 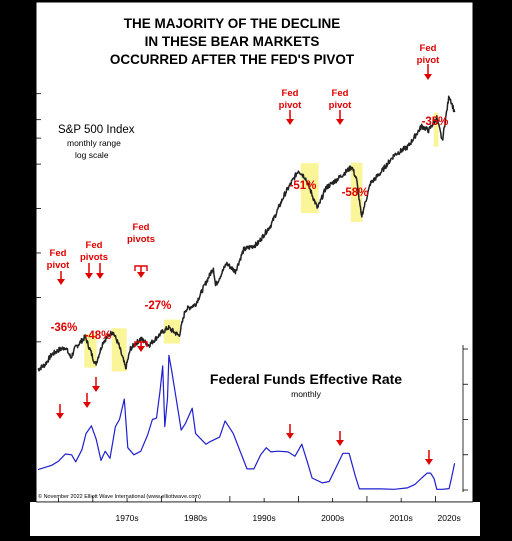 I want to click on decline-label: -51%, so click(x=303, y=186).